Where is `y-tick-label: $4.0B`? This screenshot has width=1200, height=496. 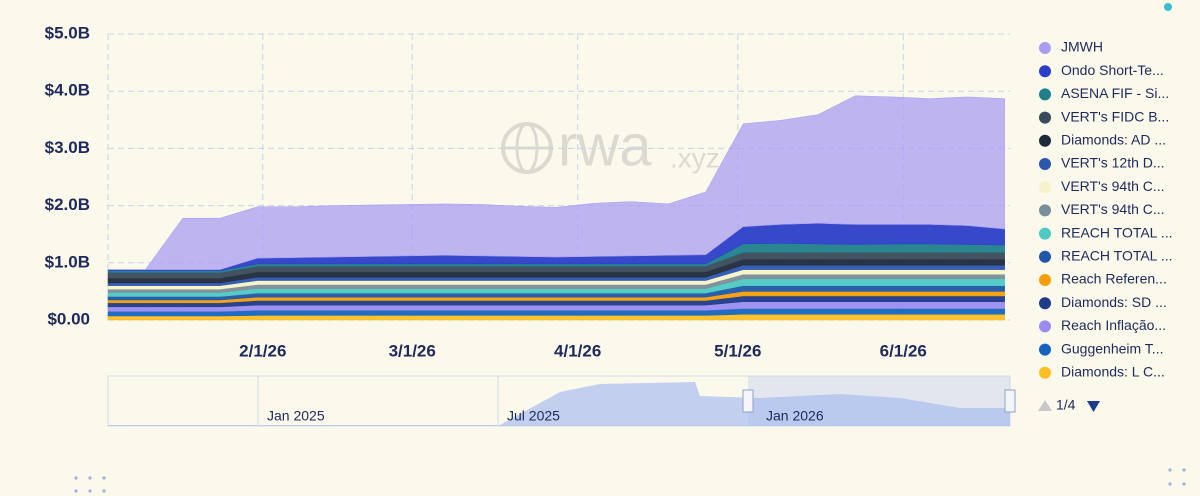 y-tick-label: $4.0B is located at coordinates (67, 90).